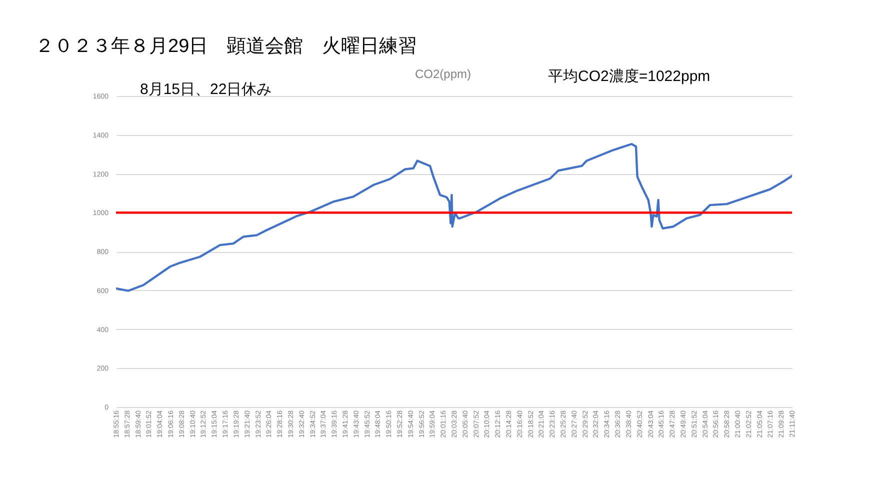 This screenshot has height=501, width=890. I want to click on chart-title: ２０２３年８月29日 顕道会館 火曜日練習, so click(226, 46).